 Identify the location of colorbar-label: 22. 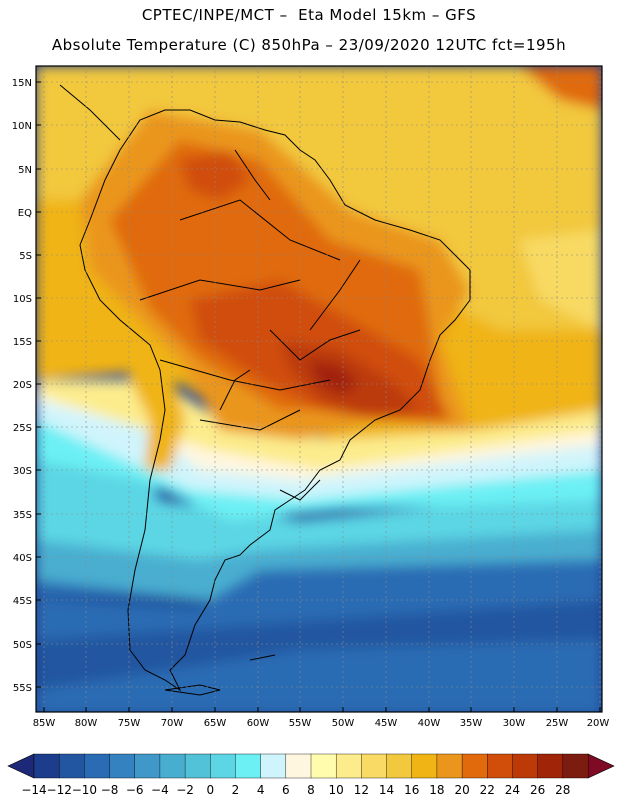
(487, 790).